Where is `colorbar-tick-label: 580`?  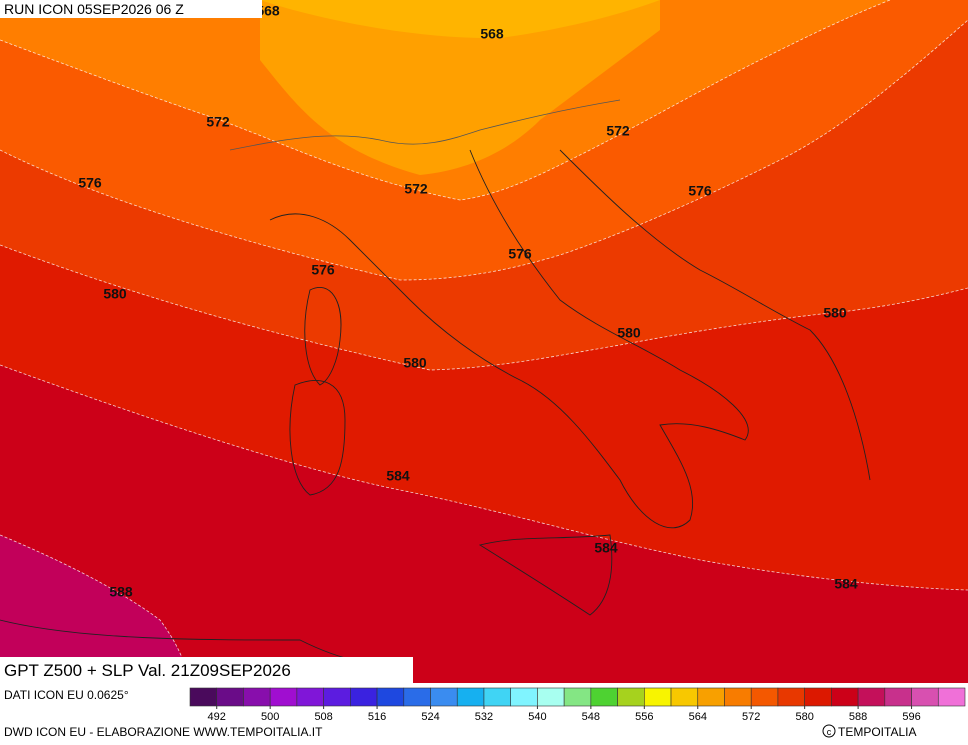
colorbar-tick-label: 580 is located at coordinates (804, 717).